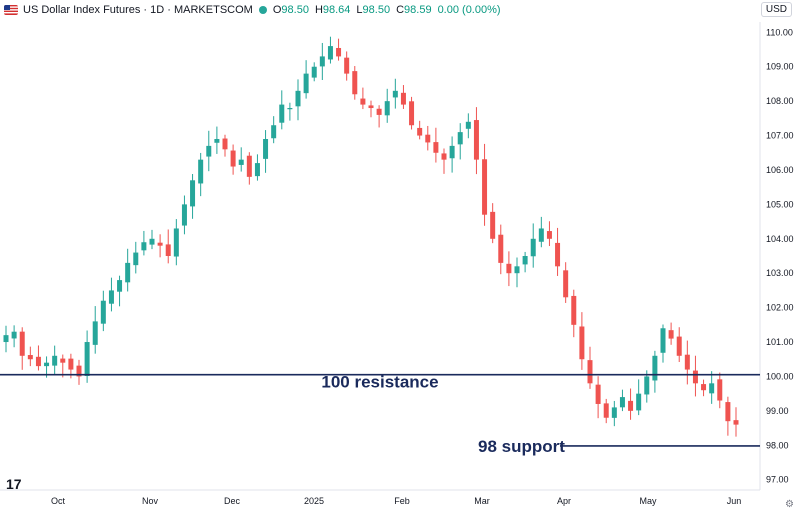 The height and width of the screenshot is (512, 800). Describe the element at coordinates (482, 501) in the screenshot. I see `x-tick-label: Mar` at that location.